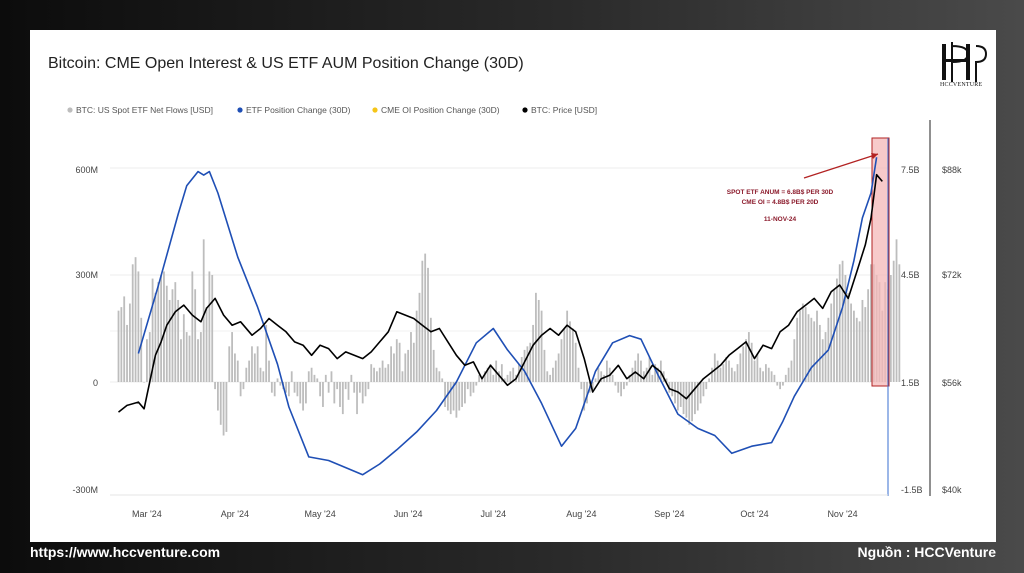 Image resolution: width=1024 pixels, height=573 pixels. Describe the element at coordinates (95, 383) in the screenshot. I see `flows-tick-label: 0` at that location.